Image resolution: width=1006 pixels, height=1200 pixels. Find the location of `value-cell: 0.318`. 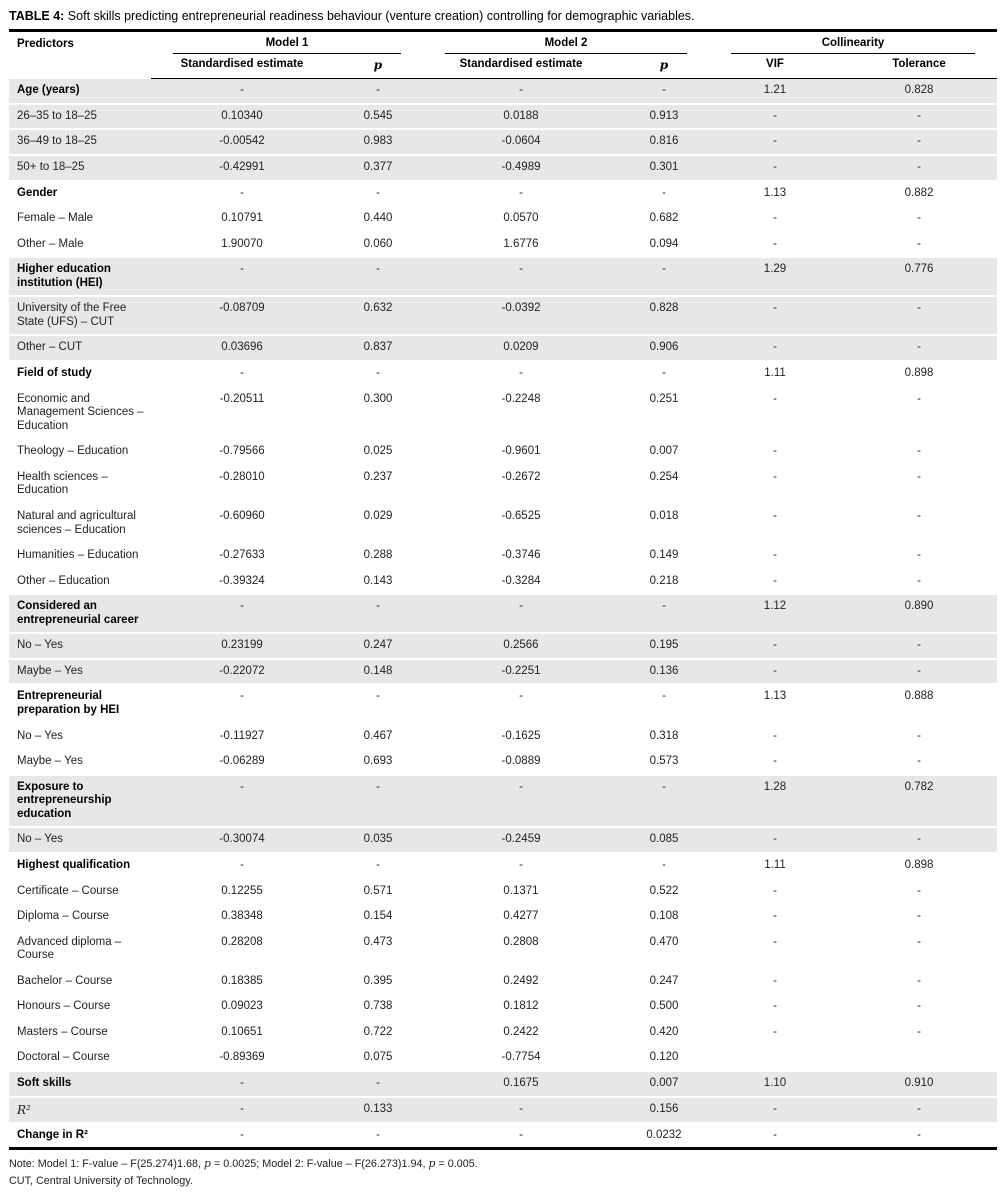

value-cell: 0.318 is located at coordinates (664, 737).